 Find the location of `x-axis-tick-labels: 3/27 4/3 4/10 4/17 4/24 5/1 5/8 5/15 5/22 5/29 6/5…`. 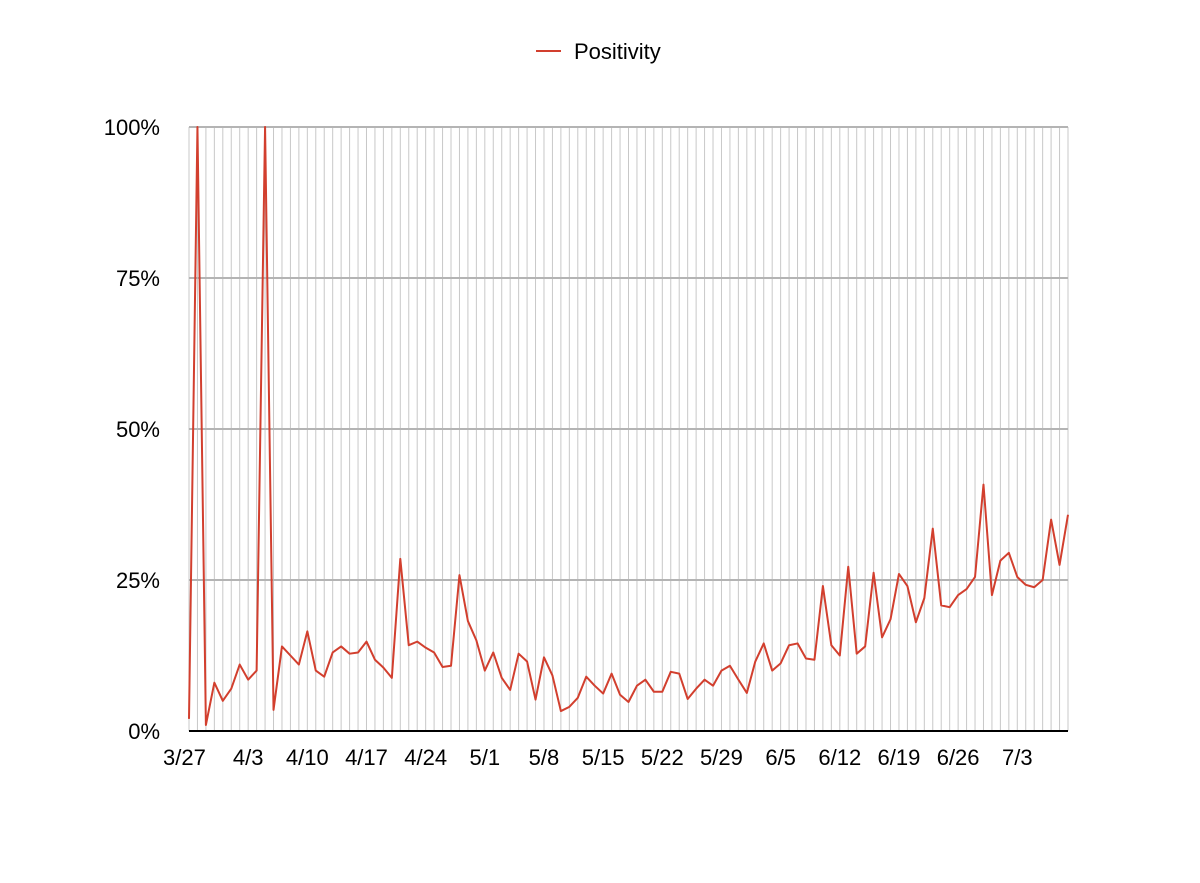

x-axis-tick-labels: 3/27 4/3 4/10 4/17 4/24 5/1 5/8 5/15 5/22 5/29 6/5… is located at coordinates (598, 757).